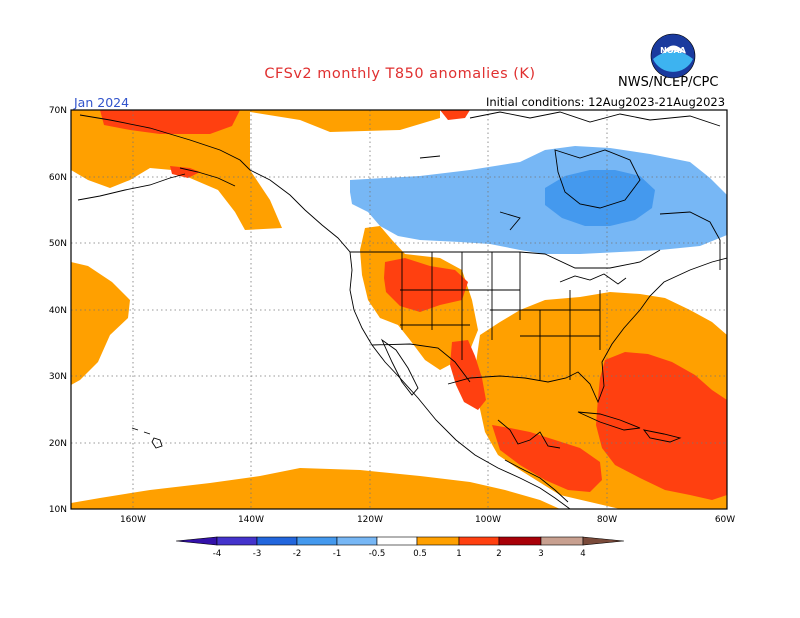 This screenshot has height=618, width=800. What do you see at coordinates (479, 541) in the screenshot?
I see `legend-swatch-p1-p2` at bounding box center [479, 541].